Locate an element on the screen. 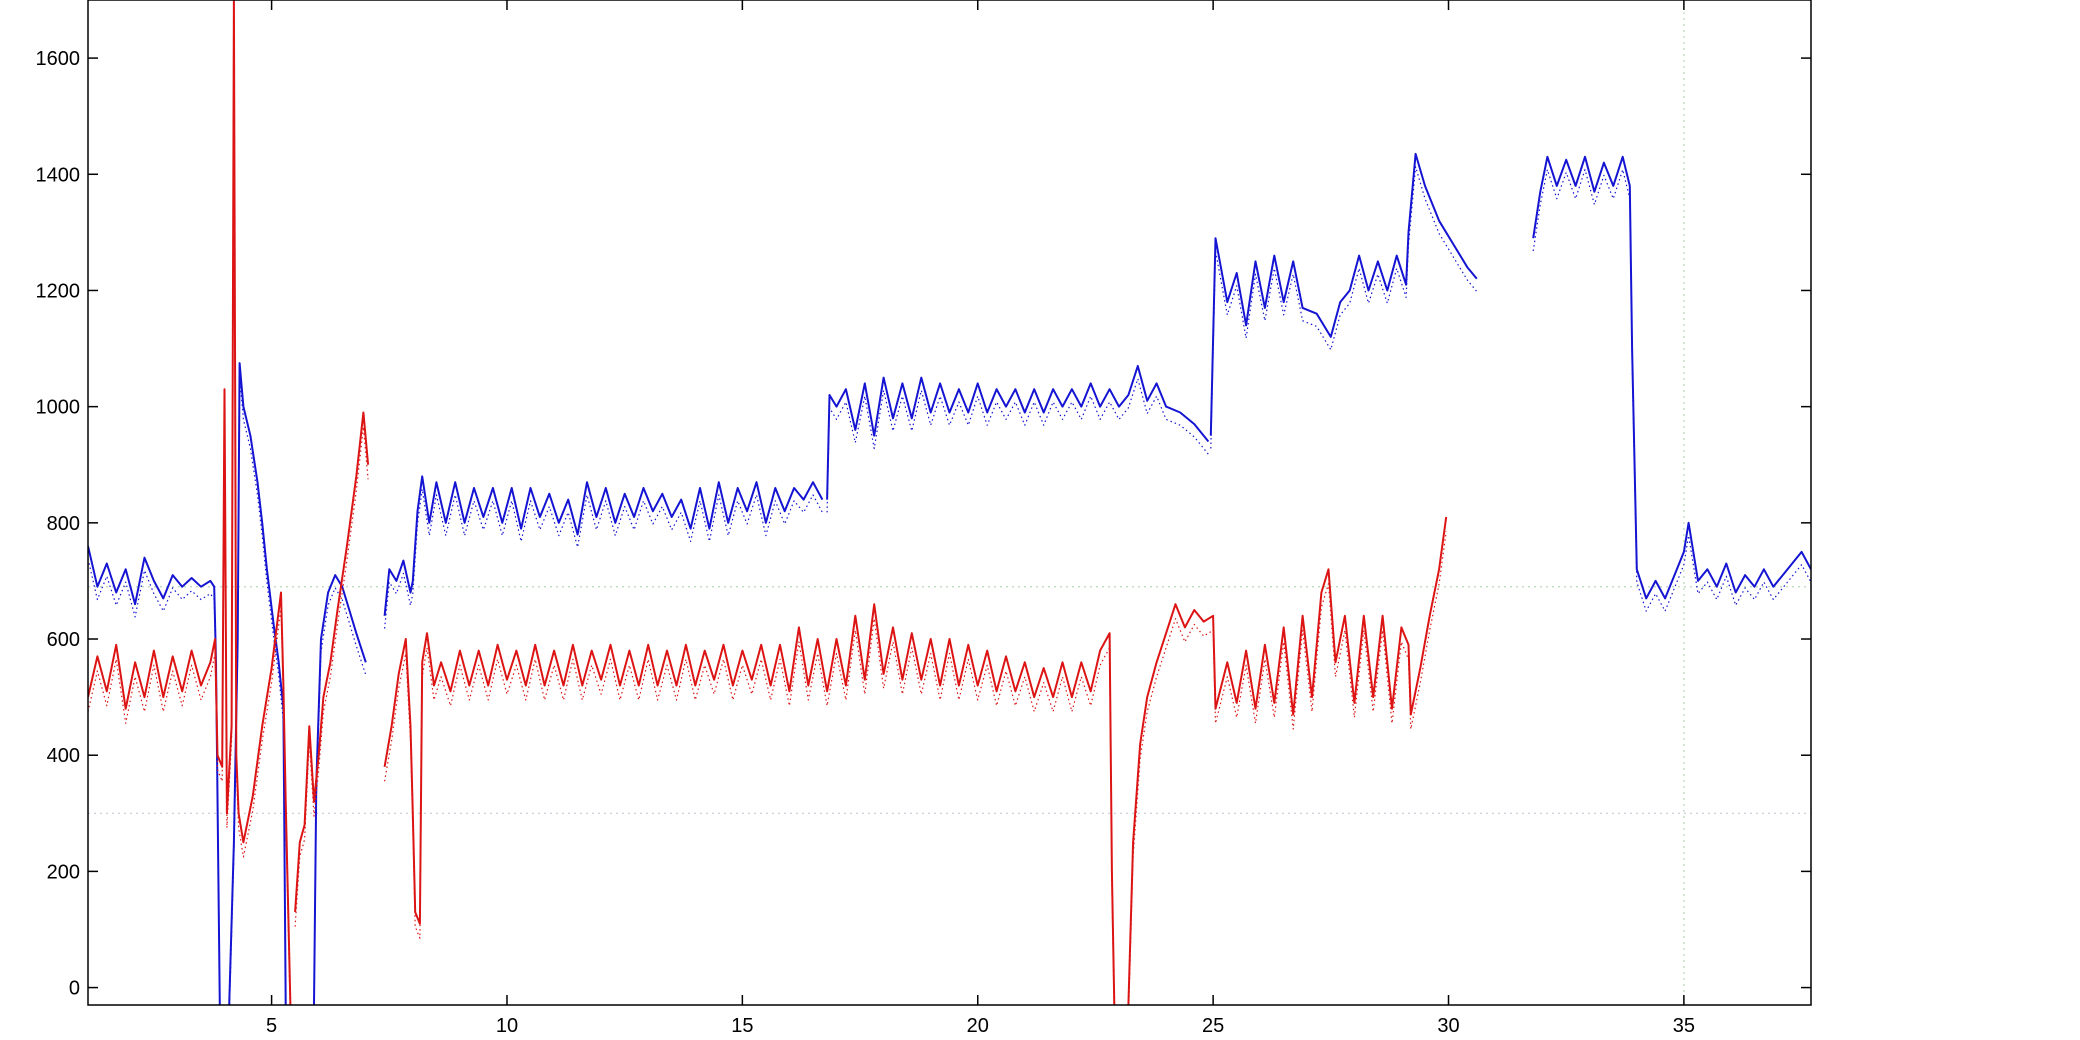 This screenshot has height=1040, width=2080. y-tick-label: 0 is located at coordinates (74, 989).